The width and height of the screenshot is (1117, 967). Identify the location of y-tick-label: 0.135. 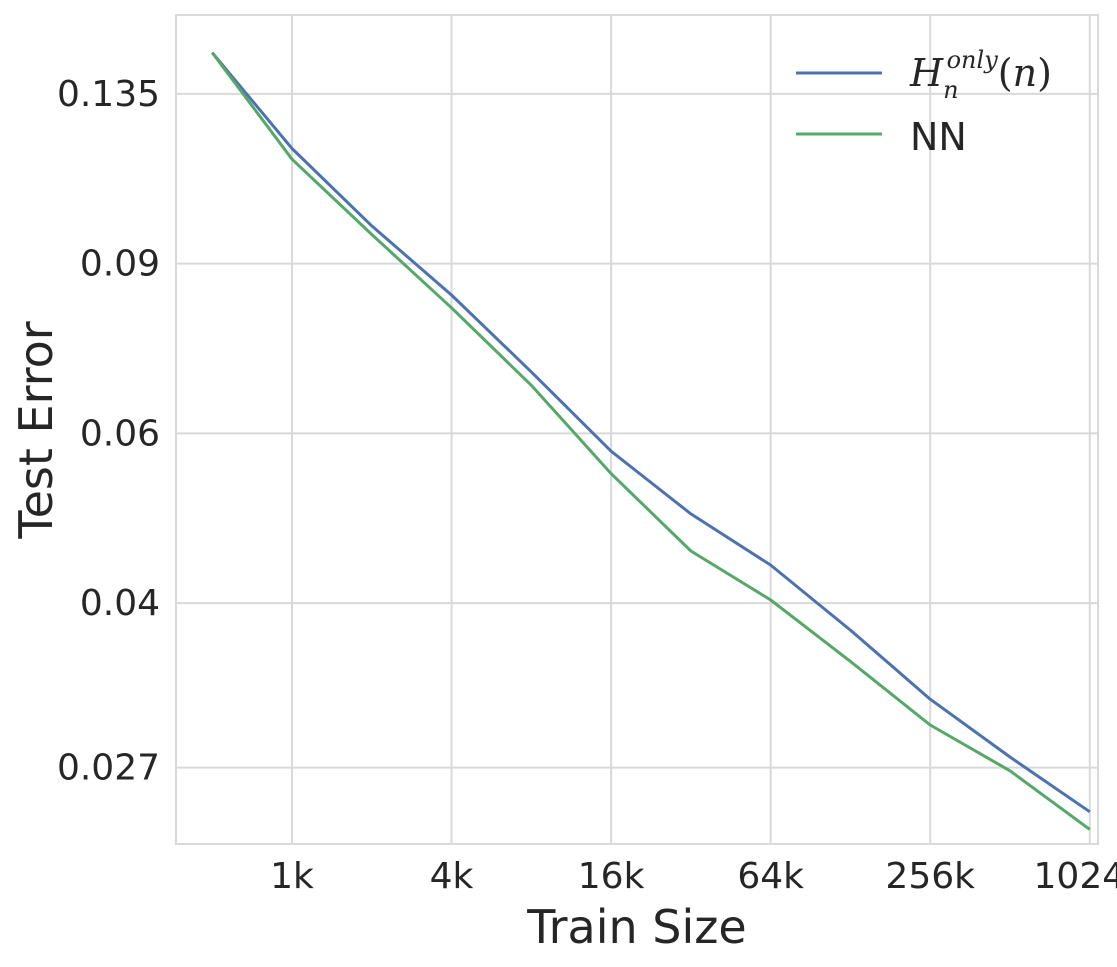
(108, 94).